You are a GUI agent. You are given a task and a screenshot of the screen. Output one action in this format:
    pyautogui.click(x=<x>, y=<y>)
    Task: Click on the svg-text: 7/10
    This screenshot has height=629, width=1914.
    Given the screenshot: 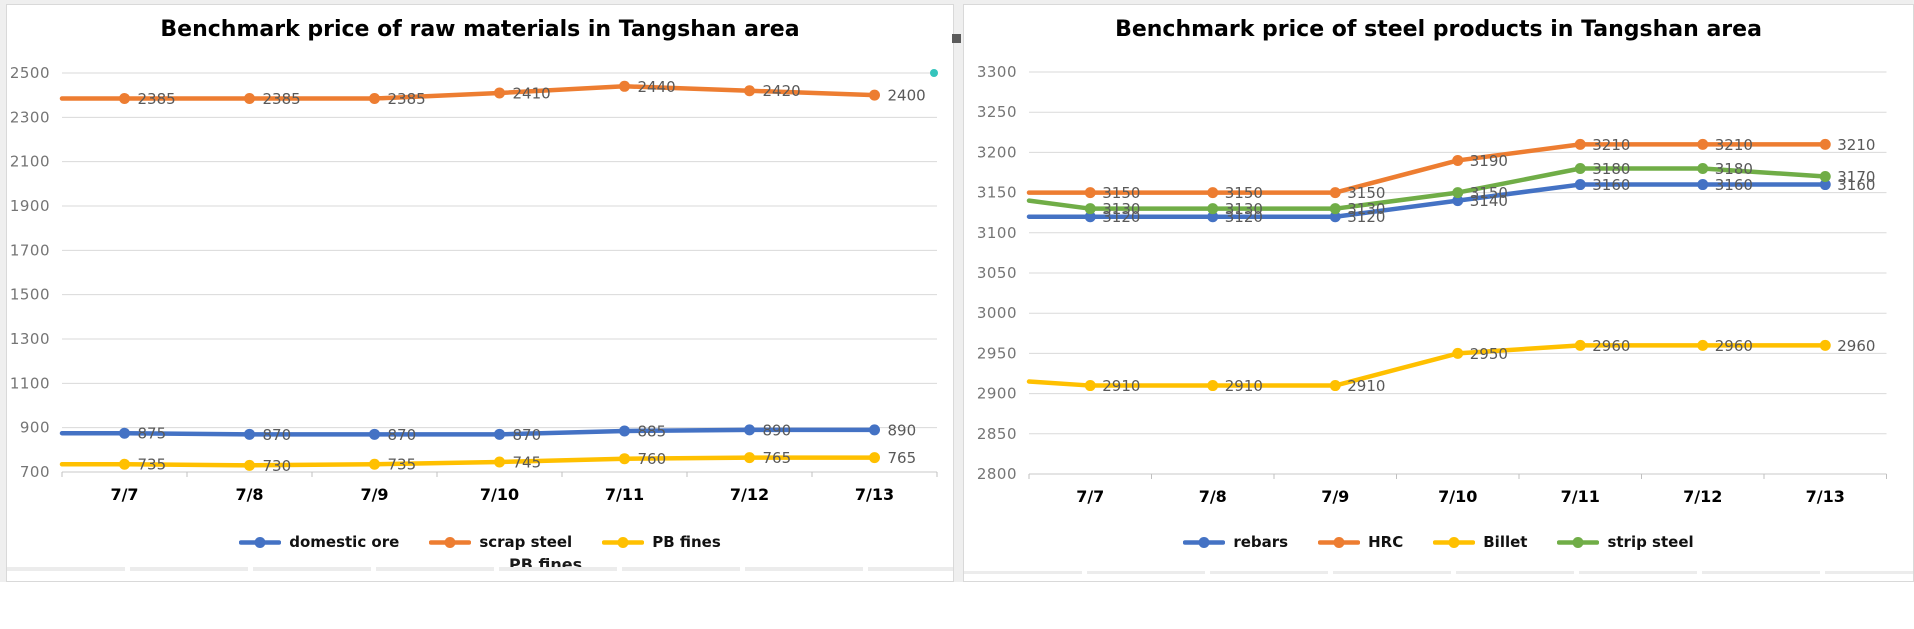 What is the action you would take?
    pyautogui.click(x=1457, y=496)
    